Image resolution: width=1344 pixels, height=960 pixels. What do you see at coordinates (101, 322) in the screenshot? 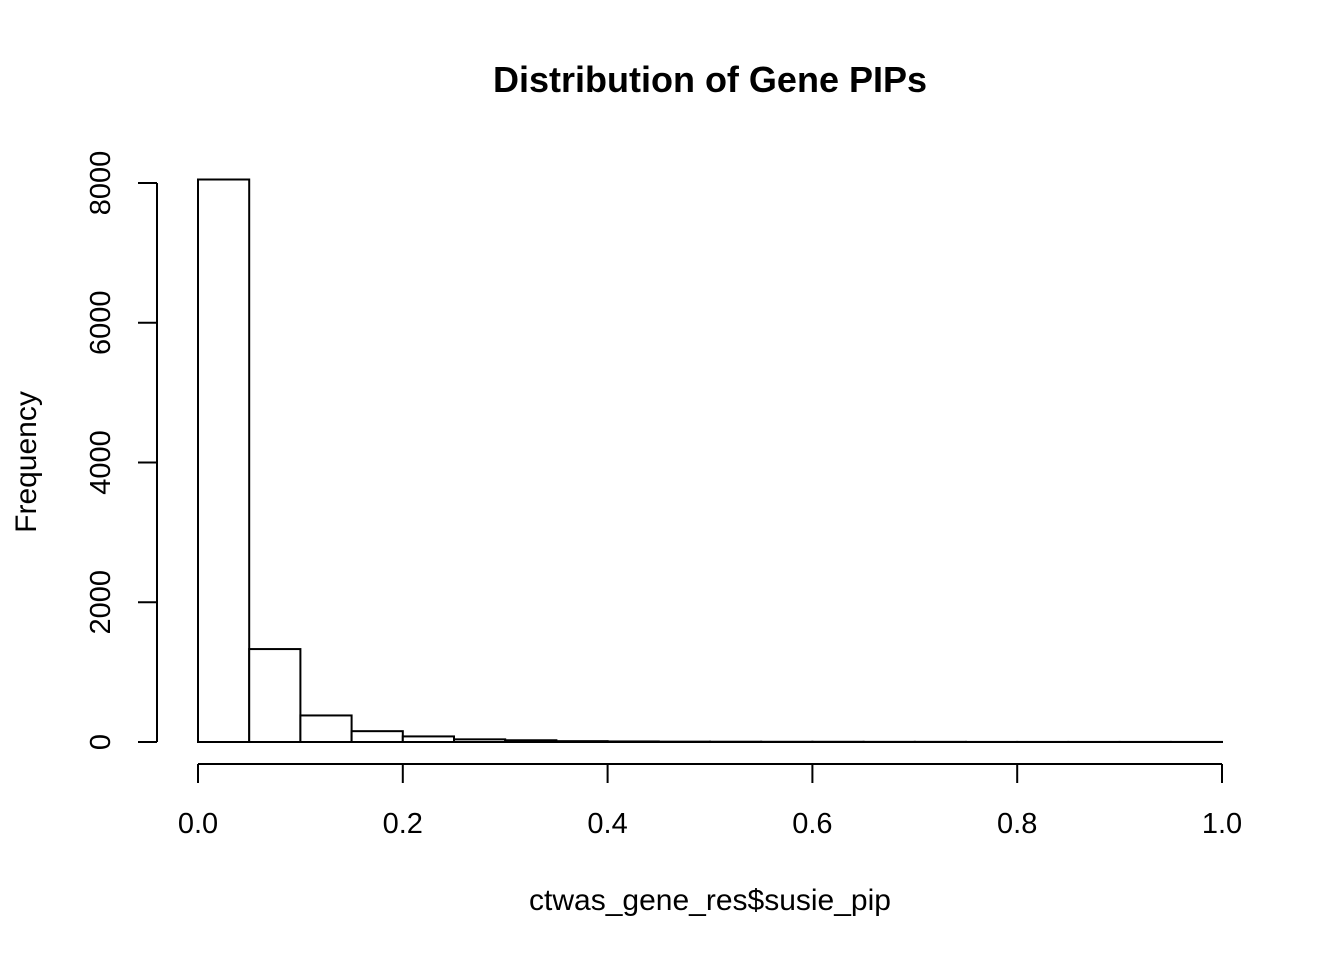
I see `y-tick-label: 6000` at bounding box center [101, 322].